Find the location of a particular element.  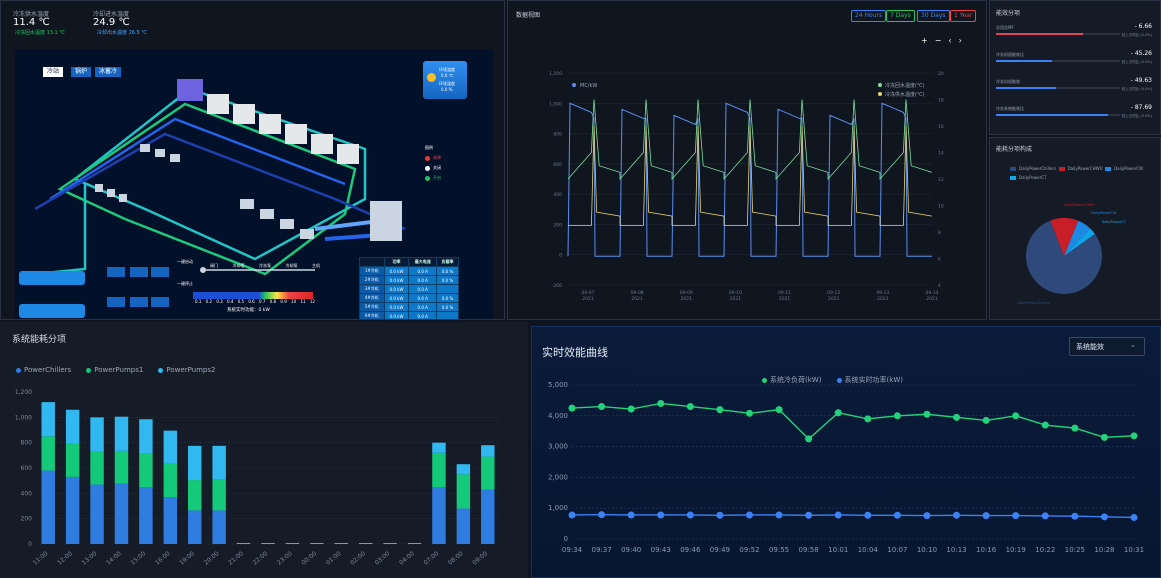

y-tick-label: 5,000 is located at coordinates (558, 385).